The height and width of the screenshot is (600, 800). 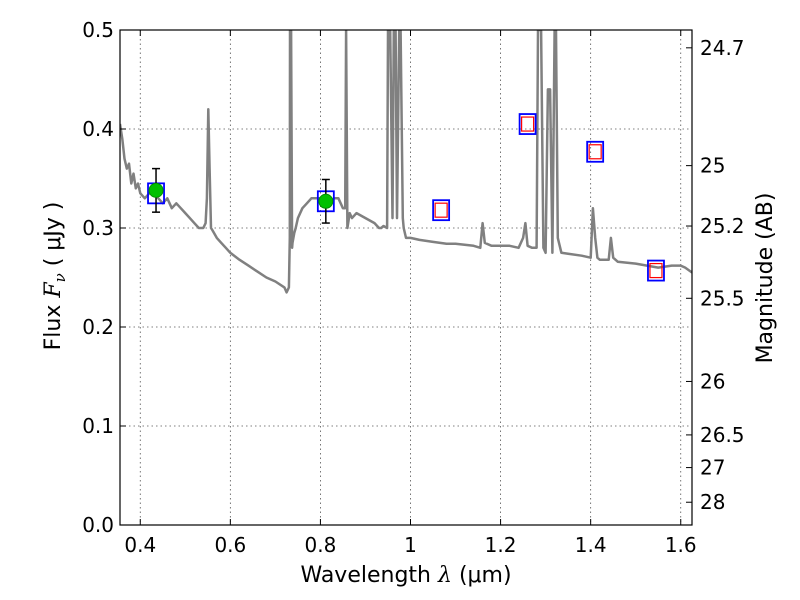 I want to click on x-axis-unit: (μm), so click(x=485, y=575).